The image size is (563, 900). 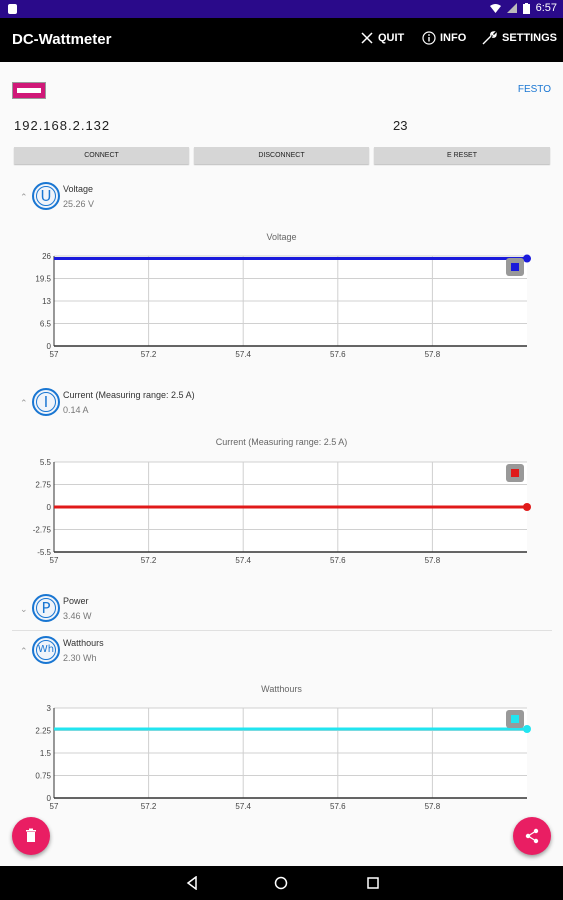 I want to click on close-icon, so click(x=367, y=38).